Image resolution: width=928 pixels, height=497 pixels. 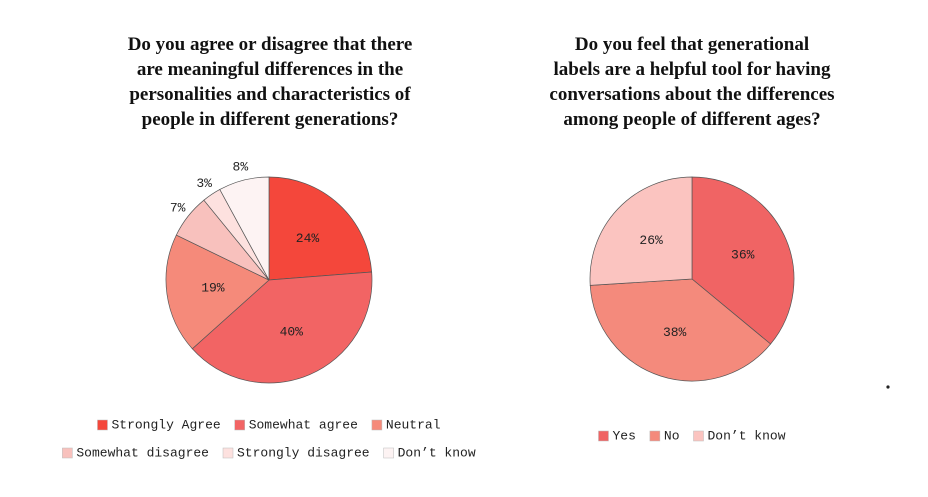 What do you see at coordinates (178, 207) in the screenshot?
I see `data-label: 7%` at bounding box center [178, 207].